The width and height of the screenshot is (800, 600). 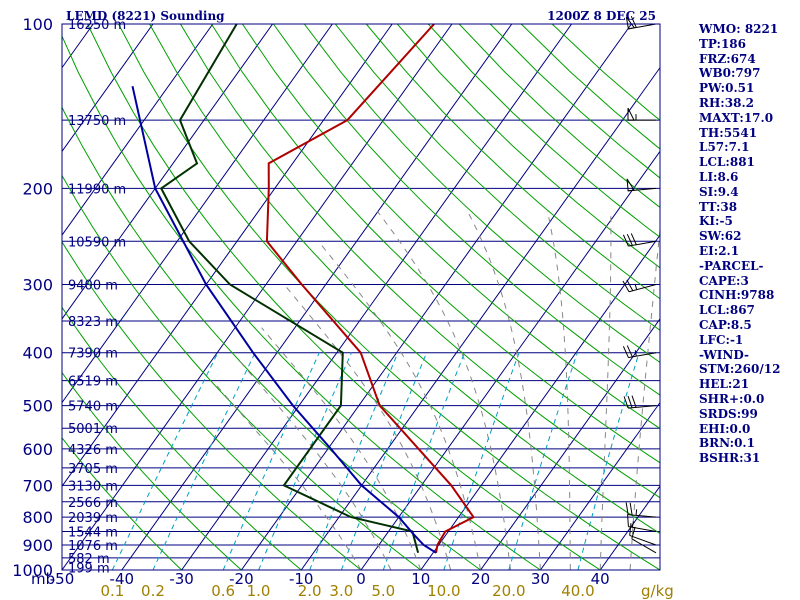 I want to click on mixing-ratio-tick-label: 20.0, so click(x=508, y=591).